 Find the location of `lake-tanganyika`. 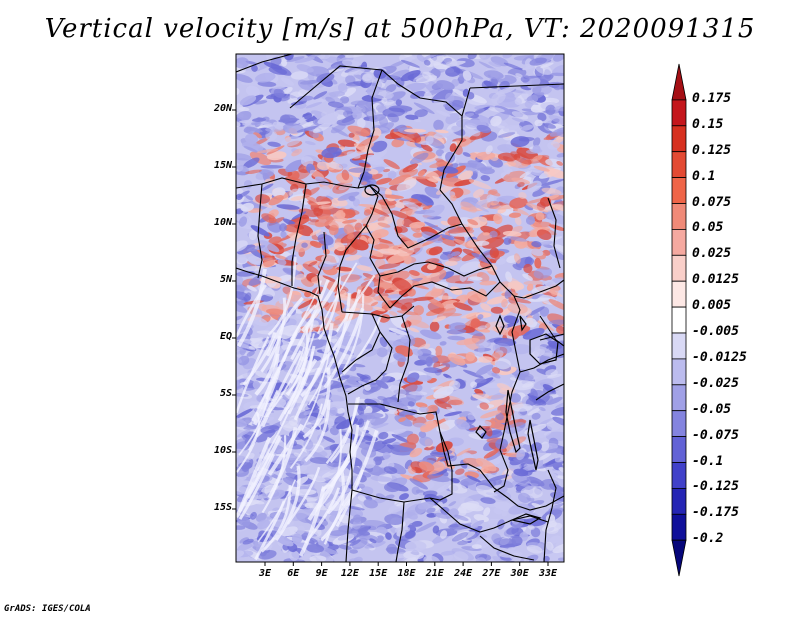

lake-tanganyika is located at coordinates (513, 421).